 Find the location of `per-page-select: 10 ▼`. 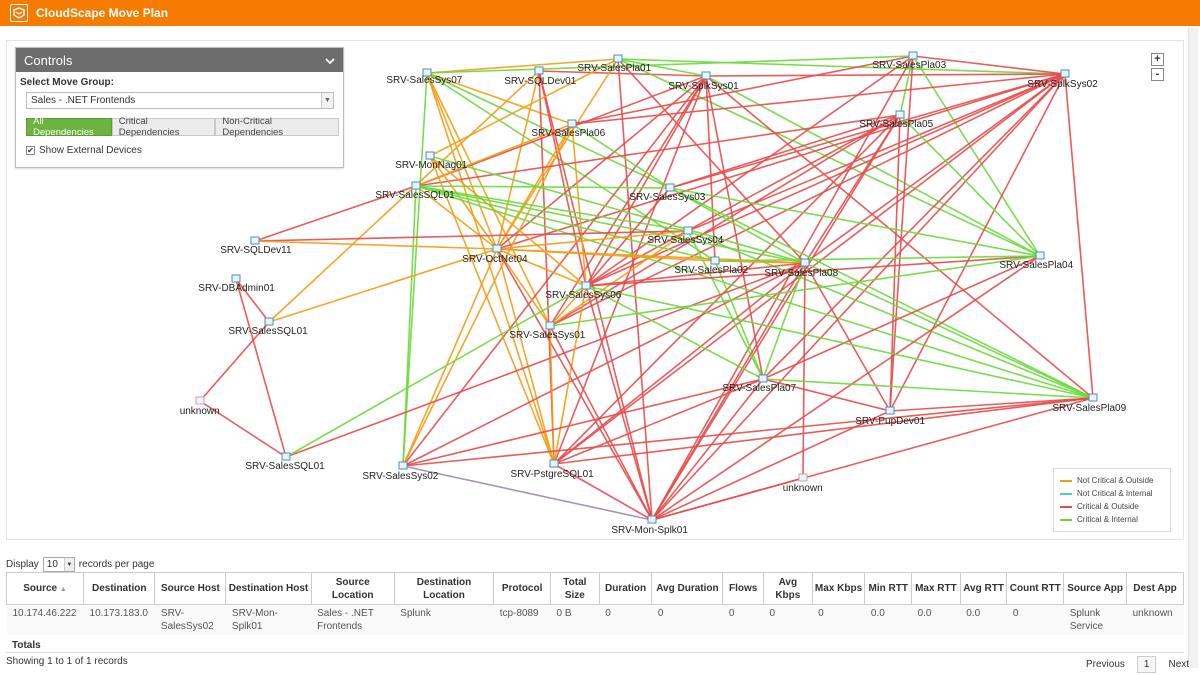

per-page-select: 10 ▼ is located at coordinates (58, 564).